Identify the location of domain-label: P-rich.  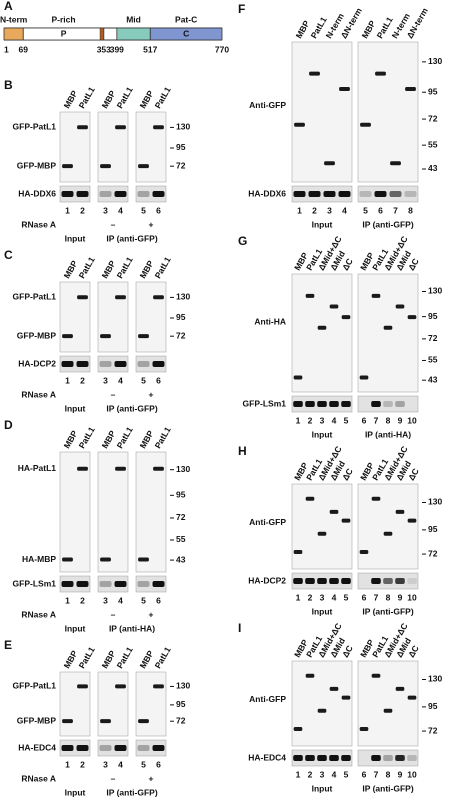
(63, 19).